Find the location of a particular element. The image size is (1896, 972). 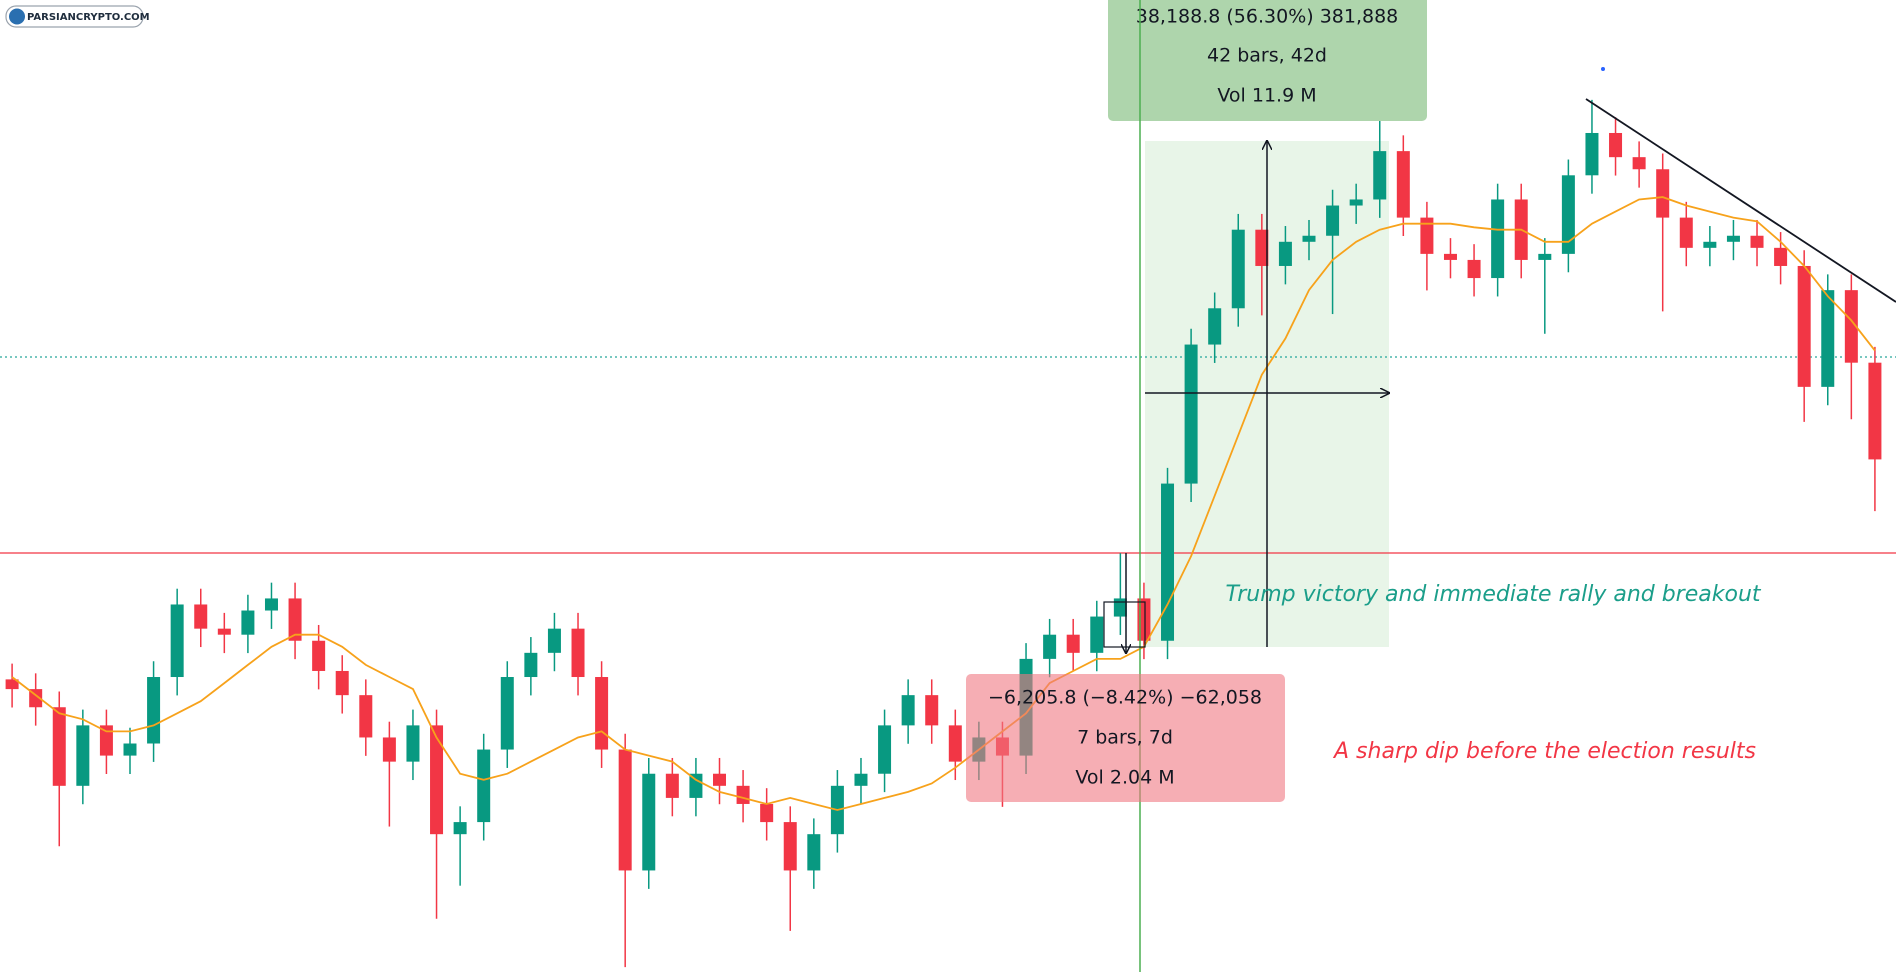

measure-text: 42 bars, 42d is located at coordinates (1267, 56).